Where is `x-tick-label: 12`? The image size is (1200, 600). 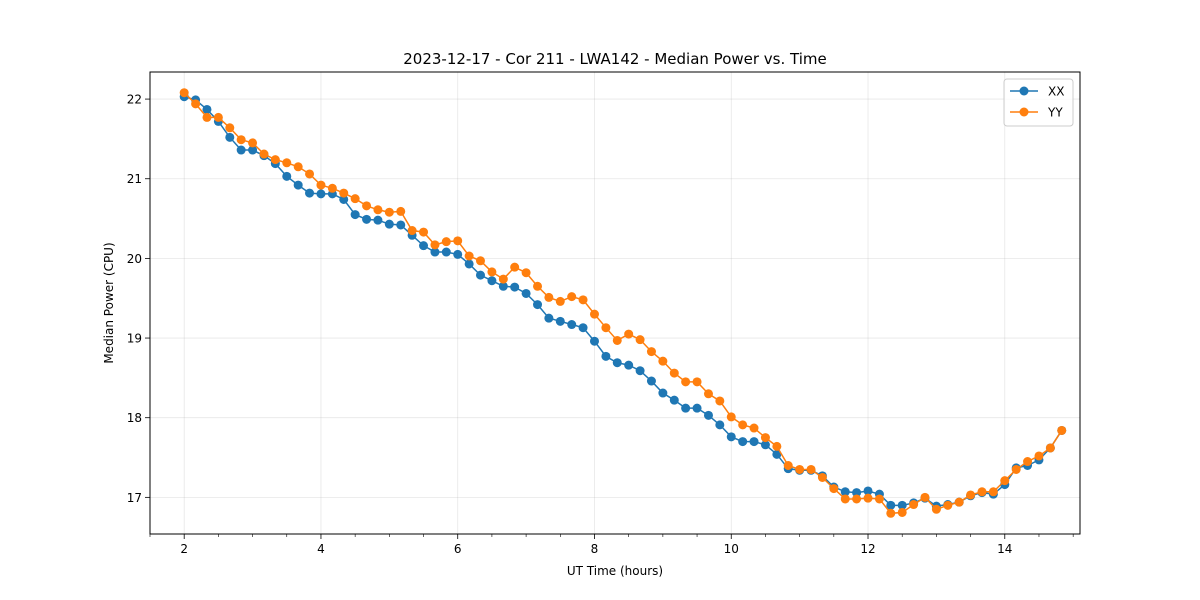 x-tick-label: 12 is located at coordinates (867, 549).